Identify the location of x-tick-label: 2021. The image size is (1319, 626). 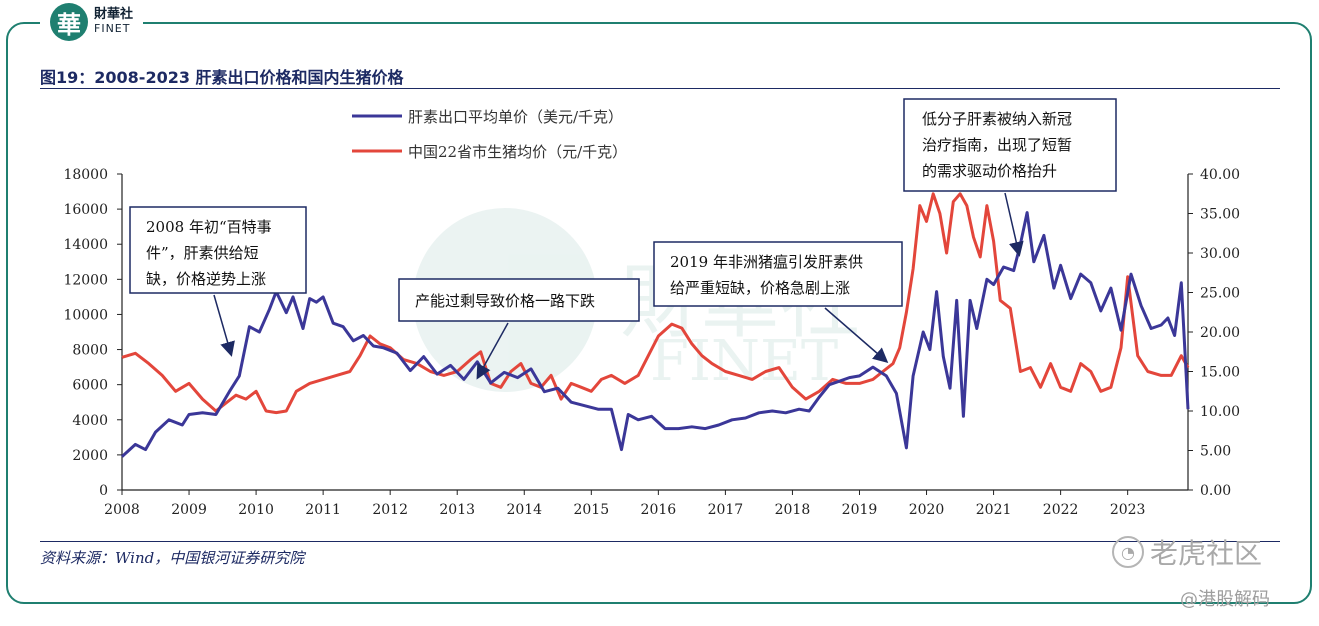
(994, 510).